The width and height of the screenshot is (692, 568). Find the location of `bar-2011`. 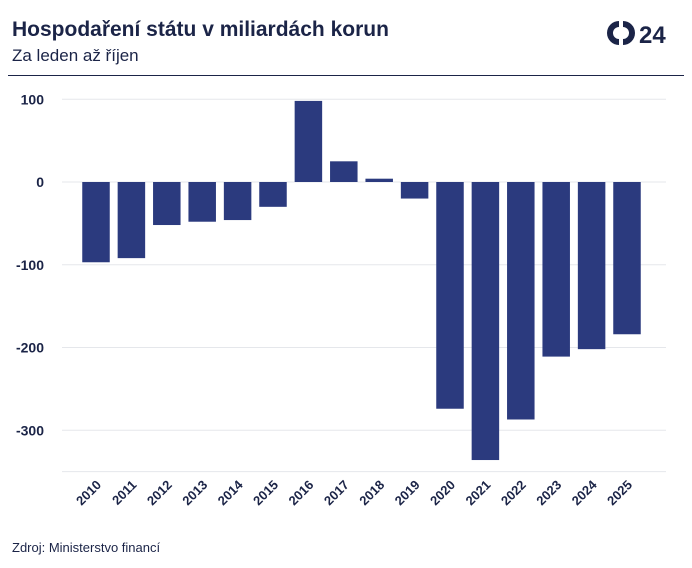

bar-2011 is located at coordinates (131, 220).